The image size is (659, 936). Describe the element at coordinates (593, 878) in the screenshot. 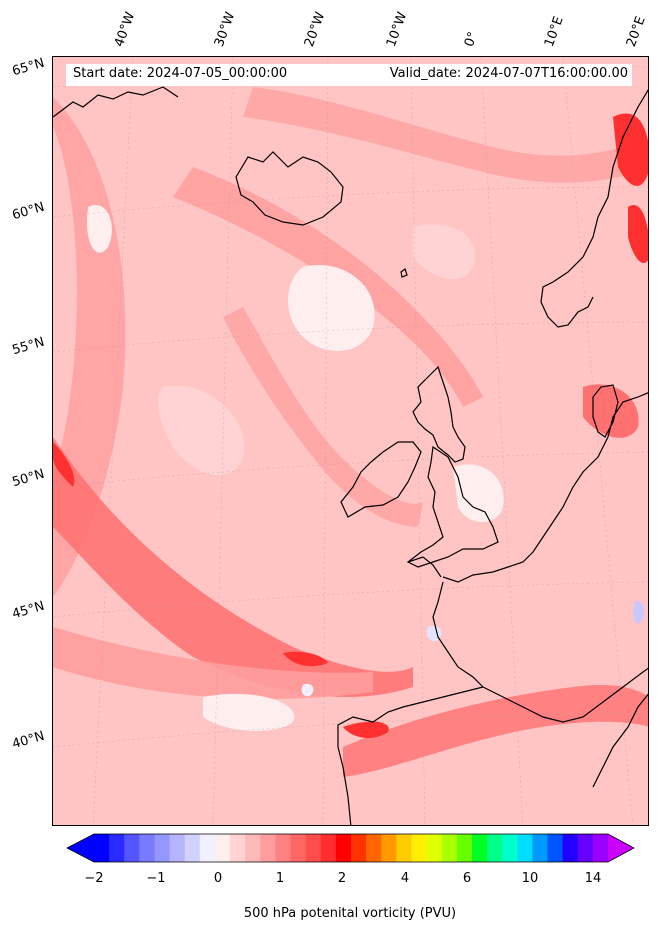

I see `colorbar-tick-label: 14` at that location.